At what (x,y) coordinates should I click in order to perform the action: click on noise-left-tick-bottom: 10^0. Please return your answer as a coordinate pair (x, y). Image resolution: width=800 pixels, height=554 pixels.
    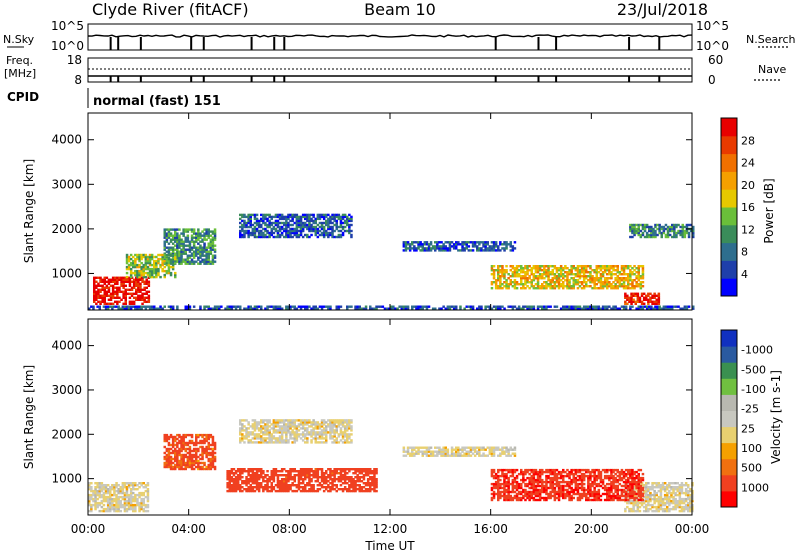
    Looking at the image, I should click on (67, 46).